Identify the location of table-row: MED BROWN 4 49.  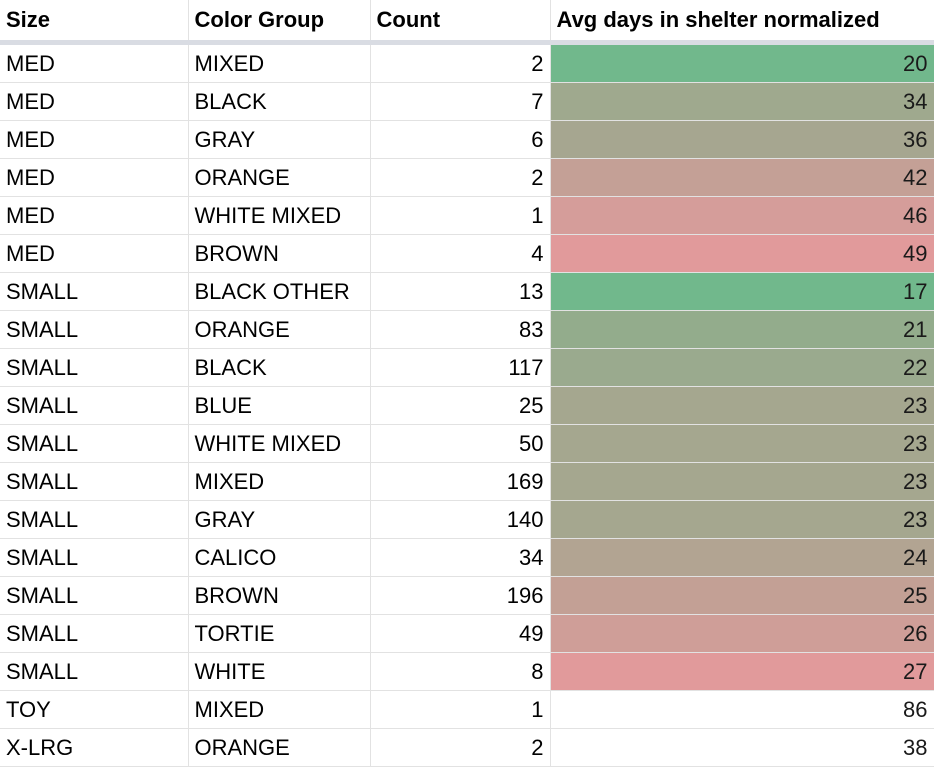
(467, 253).